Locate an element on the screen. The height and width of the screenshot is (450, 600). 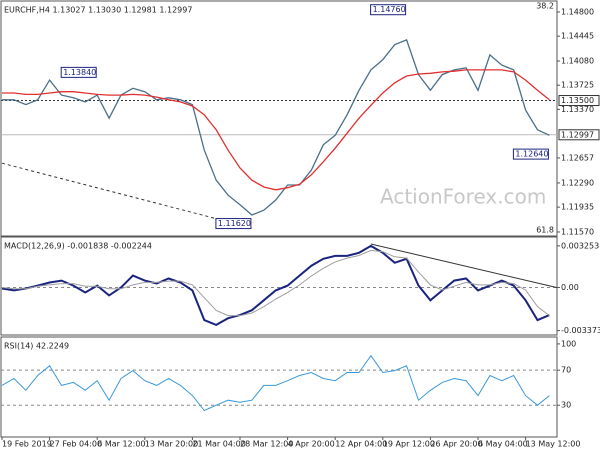
x-tick-label: 4 Apr 20:00 is located at coordinates (311, 444).